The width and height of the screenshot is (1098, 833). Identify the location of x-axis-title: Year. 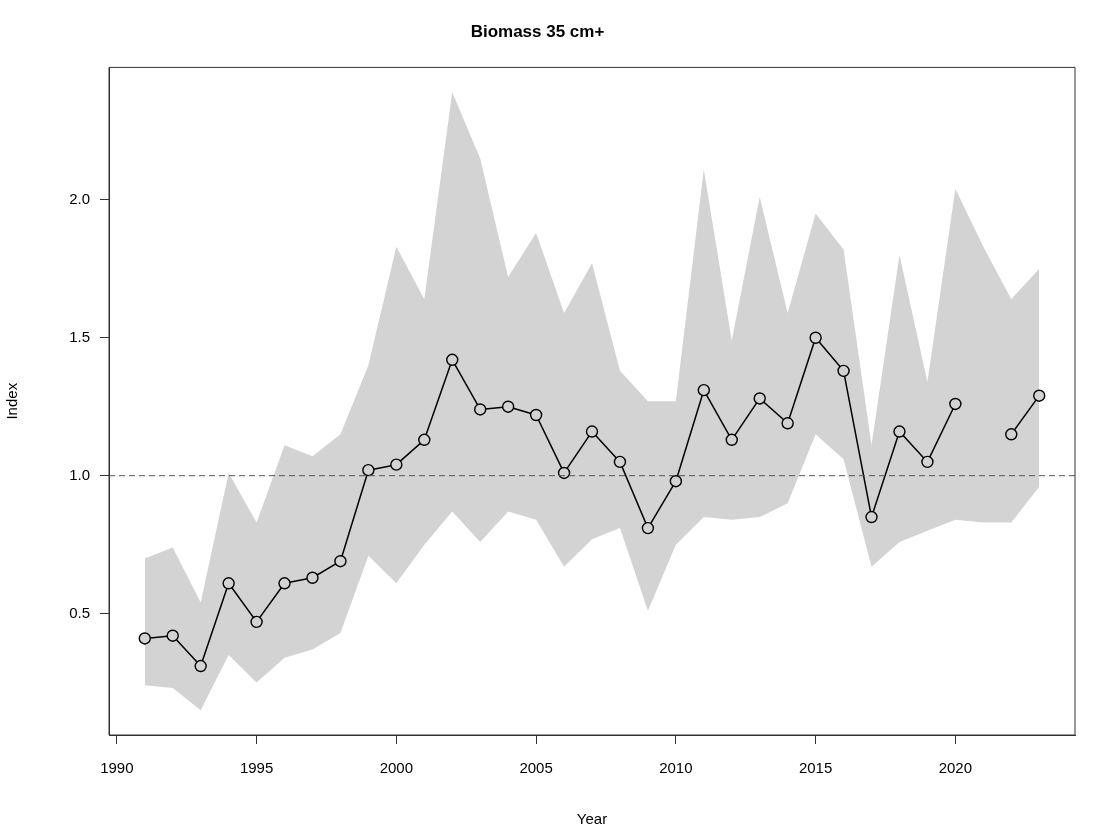
(592, 819).